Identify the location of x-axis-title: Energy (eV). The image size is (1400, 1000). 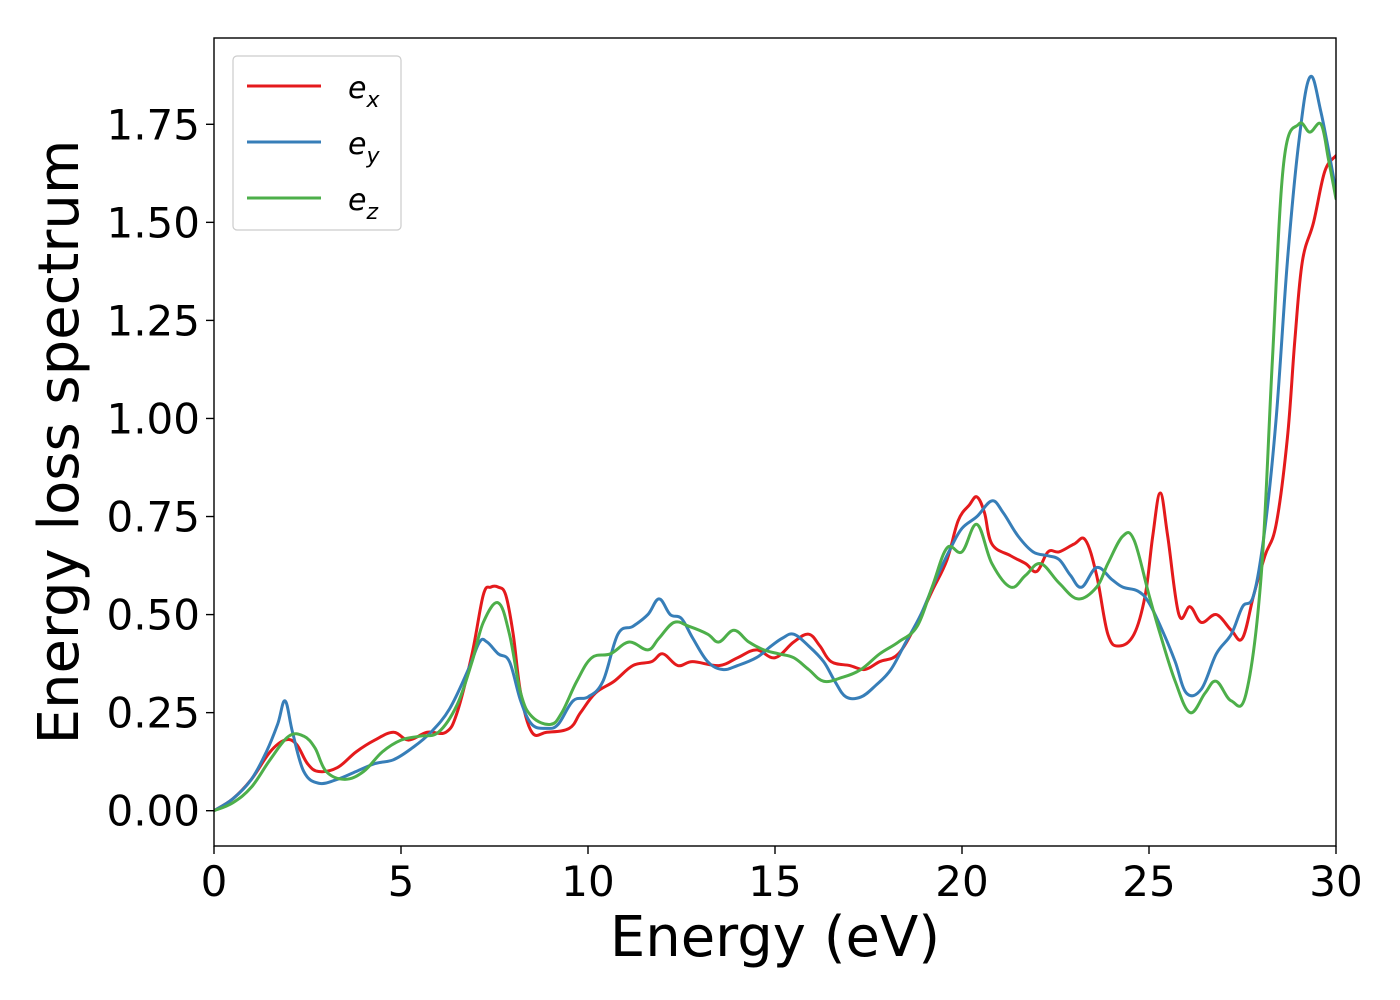
(775, 937).